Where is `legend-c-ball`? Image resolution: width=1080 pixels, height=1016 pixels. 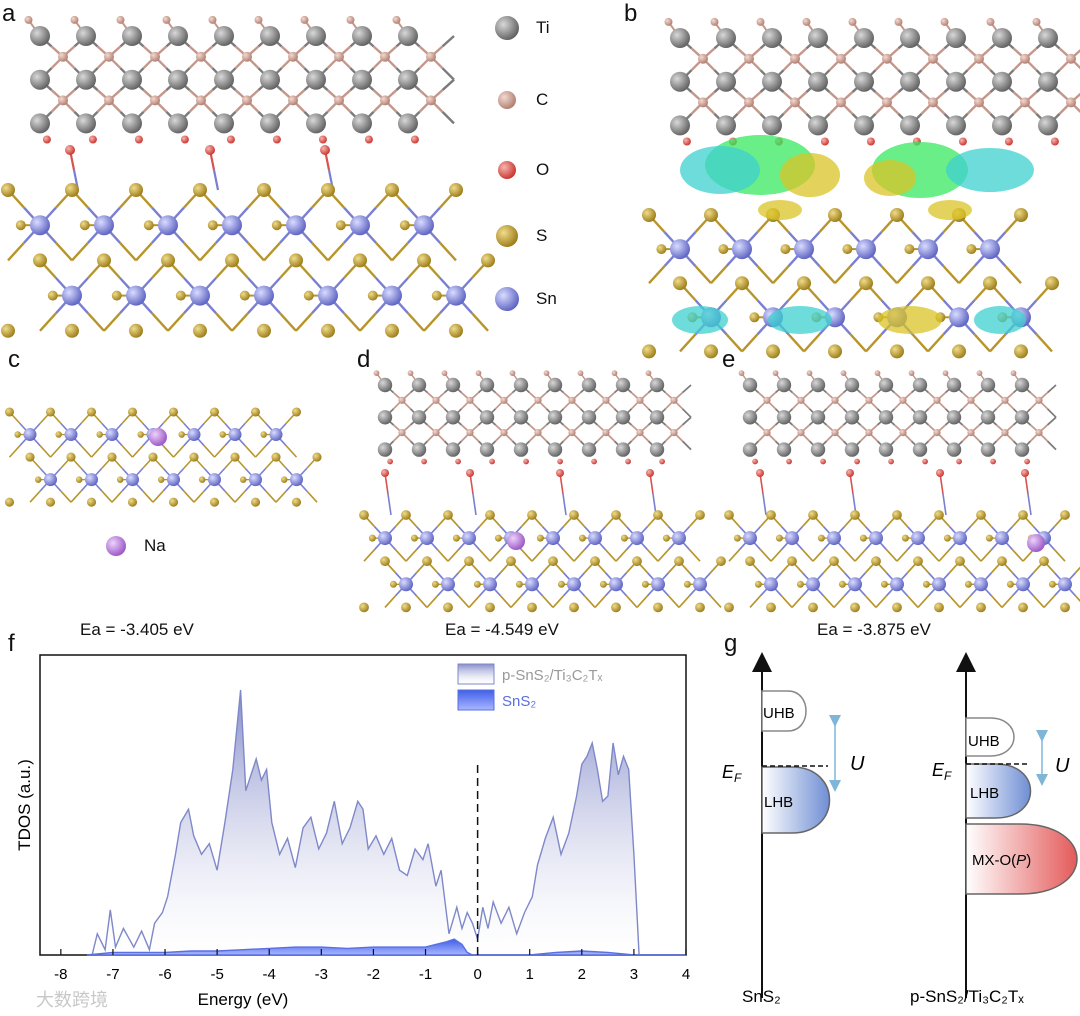 legend-c-ball is located at coordinates (507, 100).